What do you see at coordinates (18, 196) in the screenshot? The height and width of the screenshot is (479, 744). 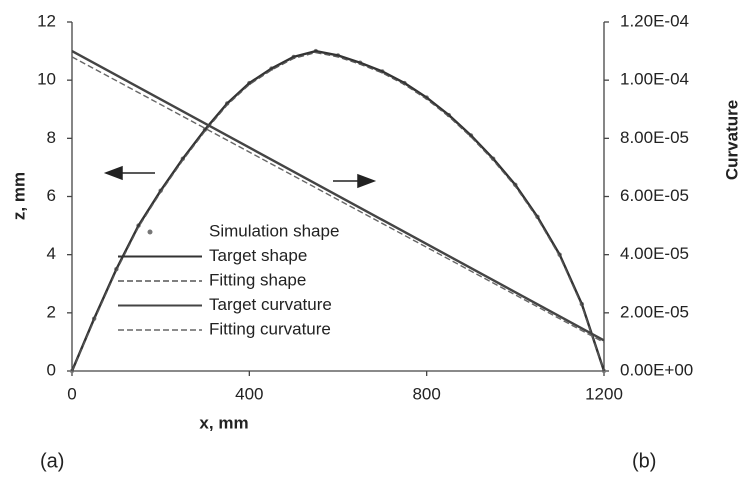 I see `y-axis-label: z, mm` at bounding box center [18, 196].